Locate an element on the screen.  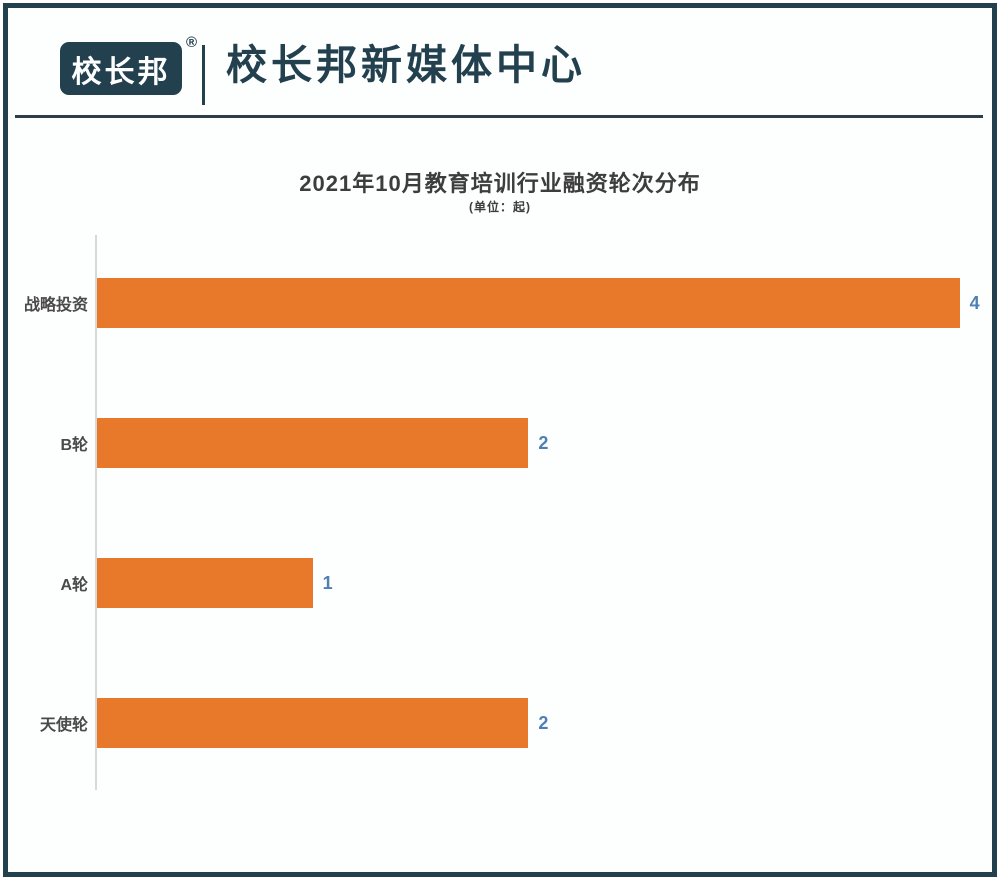
bar-track: 4 is located at coordinates (544, 303).